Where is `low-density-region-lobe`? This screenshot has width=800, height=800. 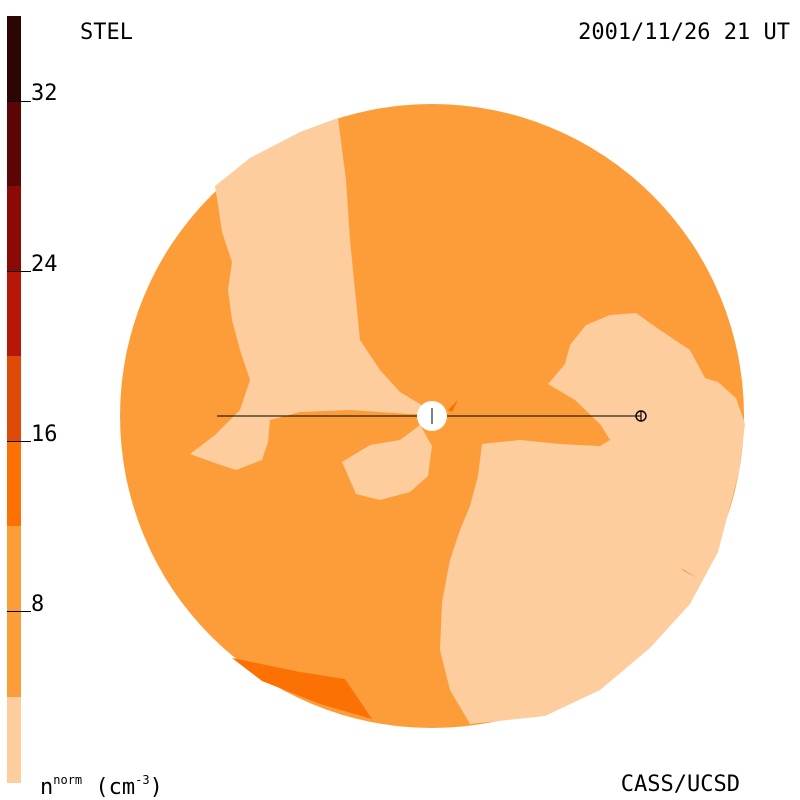
low-density-region-lobe is located at coordinates (387, 462).